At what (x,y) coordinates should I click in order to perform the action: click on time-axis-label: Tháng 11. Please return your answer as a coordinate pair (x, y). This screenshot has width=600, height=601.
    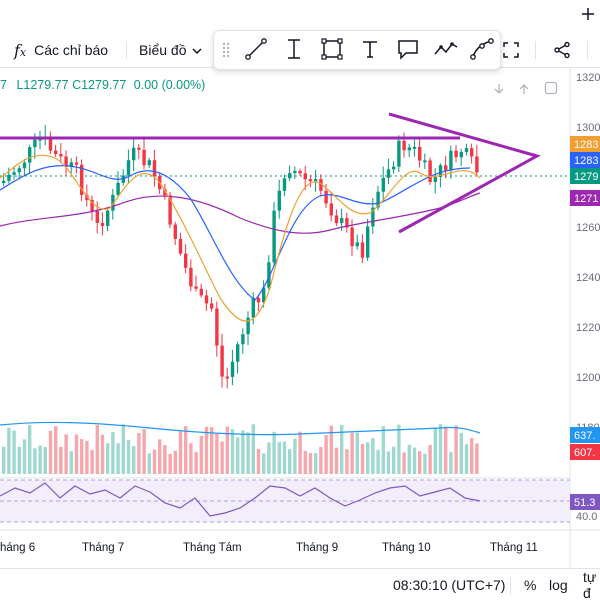
    Looking at the image, I should click on (514, 548).